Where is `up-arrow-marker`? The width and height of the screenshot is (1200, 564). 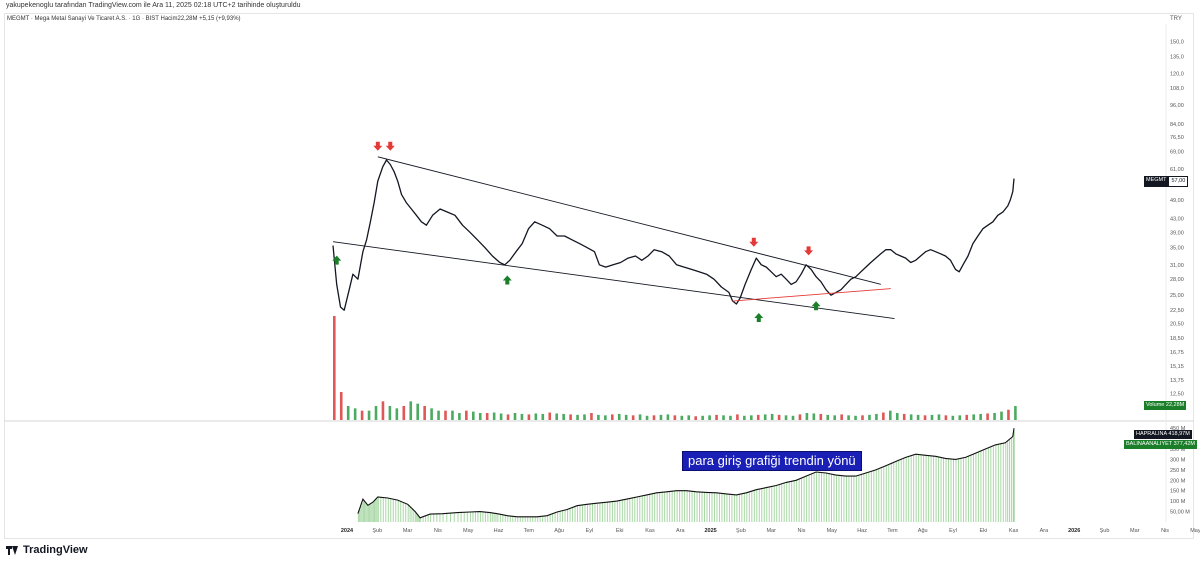
up-arrow-marker is located at coordinates (507, 280).